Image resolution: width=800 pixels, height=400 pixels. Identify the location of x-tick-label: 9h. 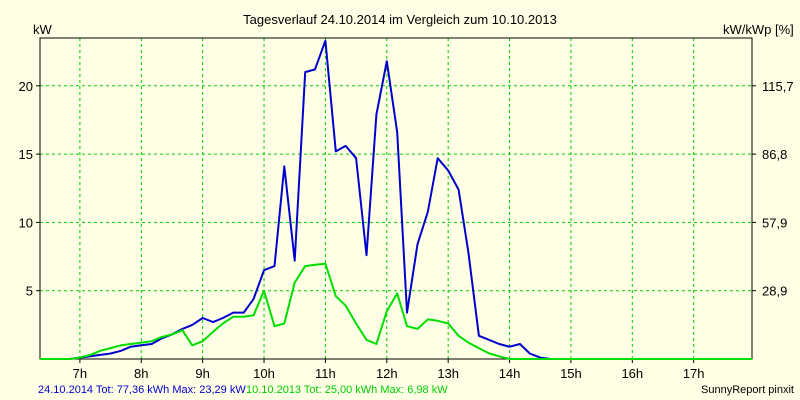
(202, 373).